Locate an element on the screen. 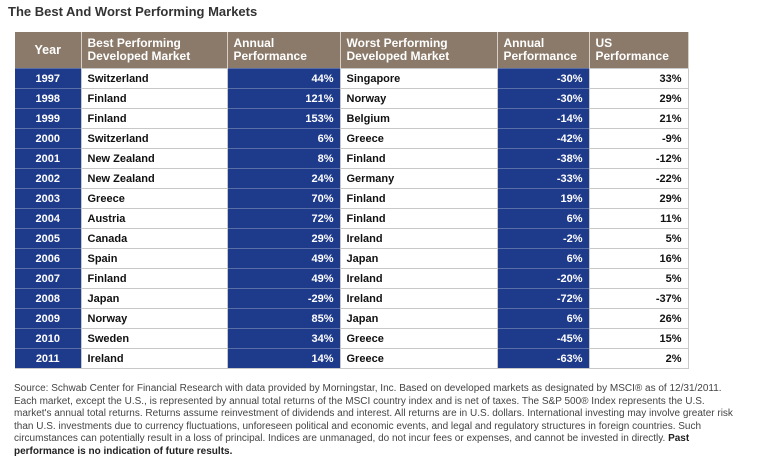  us-performance-cell: 11% is located at coordinates (639, 218).